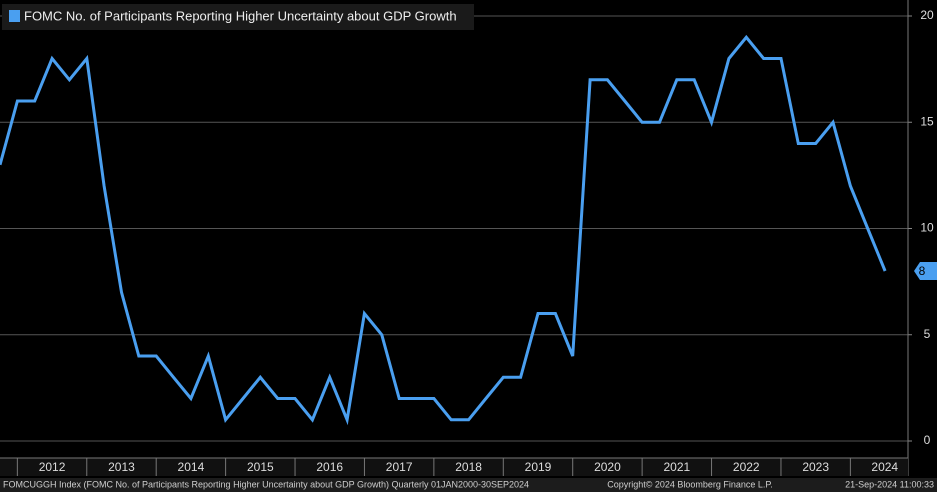 This screenshot has width=937, height=492. Describe the element at coordinates (746, 467) in the screenshot. I see `x-tick-label: 2022` at that location.